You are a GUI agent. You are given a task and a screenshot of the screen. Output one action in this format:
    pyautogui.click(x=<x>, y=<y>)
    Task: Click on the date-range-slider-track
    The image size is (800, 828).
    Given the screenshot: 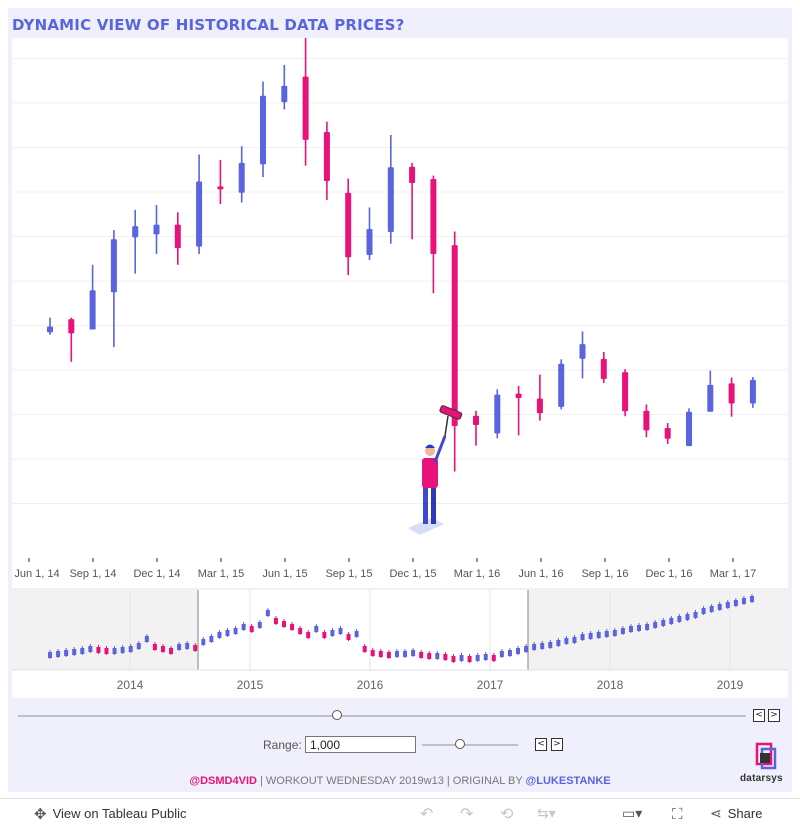 What is the action you would take?
    pyautogui.click(x=382, y=716)
    